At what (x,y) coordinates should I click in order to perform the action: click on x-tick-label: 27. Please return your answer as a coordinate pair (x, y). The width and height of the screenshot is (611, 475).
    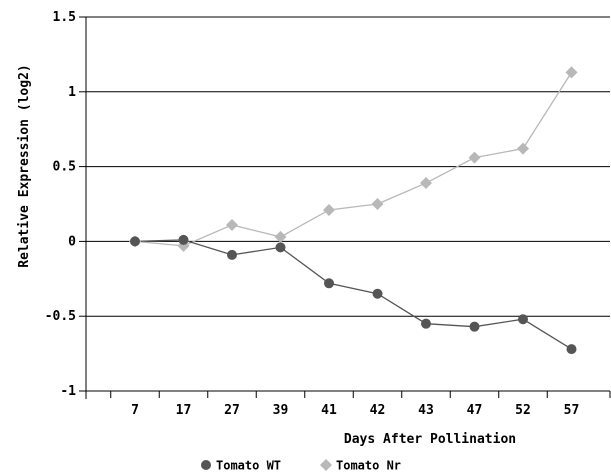
    Looking at the image, I should click on (232, 410).